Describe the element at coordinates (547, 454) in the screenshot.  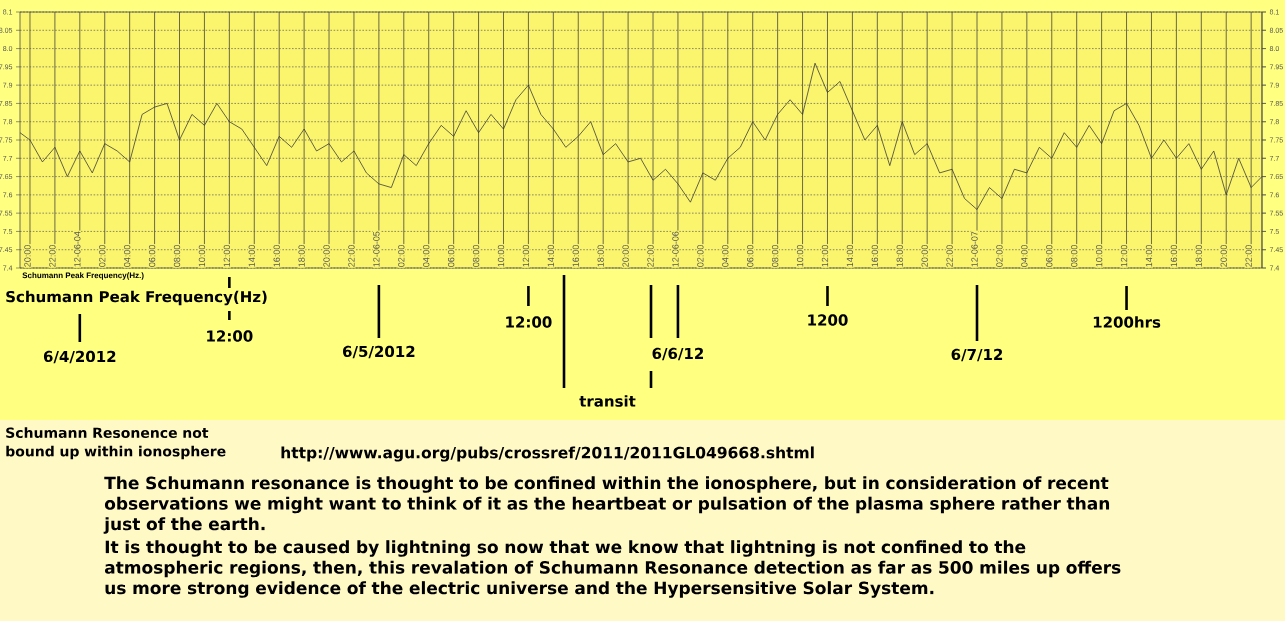
I see `text: http://www.agu.org/pubs/crossref/2011/2011GL049668.shtml` at that location.